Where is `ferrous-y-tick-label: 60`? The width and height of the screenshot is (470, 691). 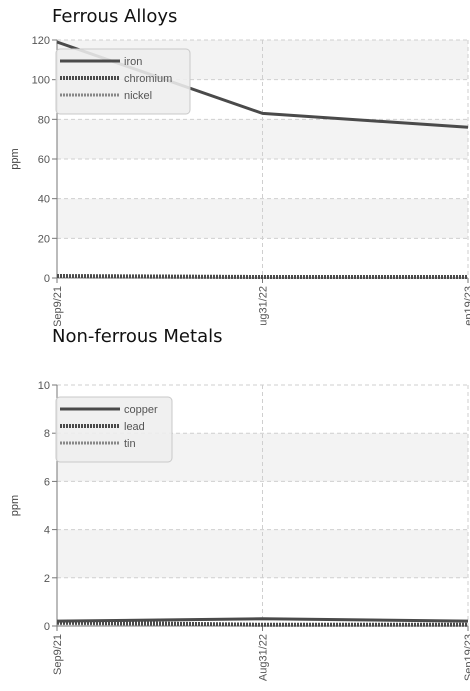
ferrous-y-tick-label: 60 is located at coordinates (44, 160).